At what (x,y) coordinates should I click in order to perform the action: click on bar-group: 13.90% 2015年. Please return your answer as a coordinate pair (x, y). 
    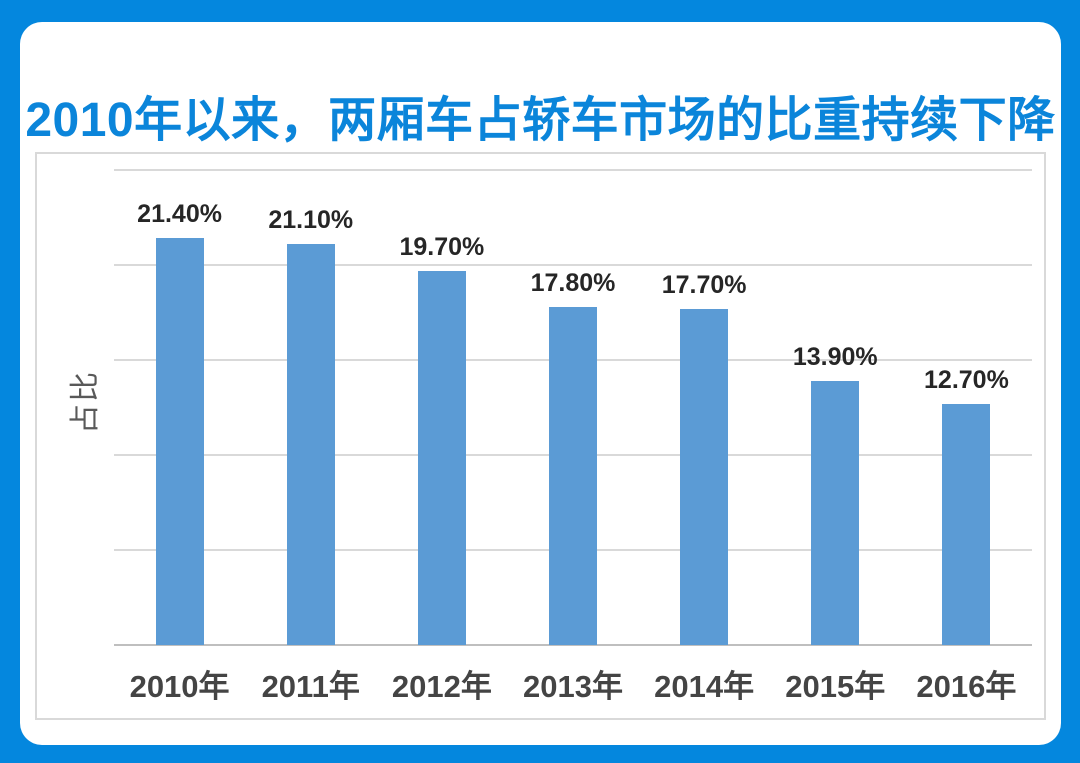
    Looking at the image, I should click on (835, 437).